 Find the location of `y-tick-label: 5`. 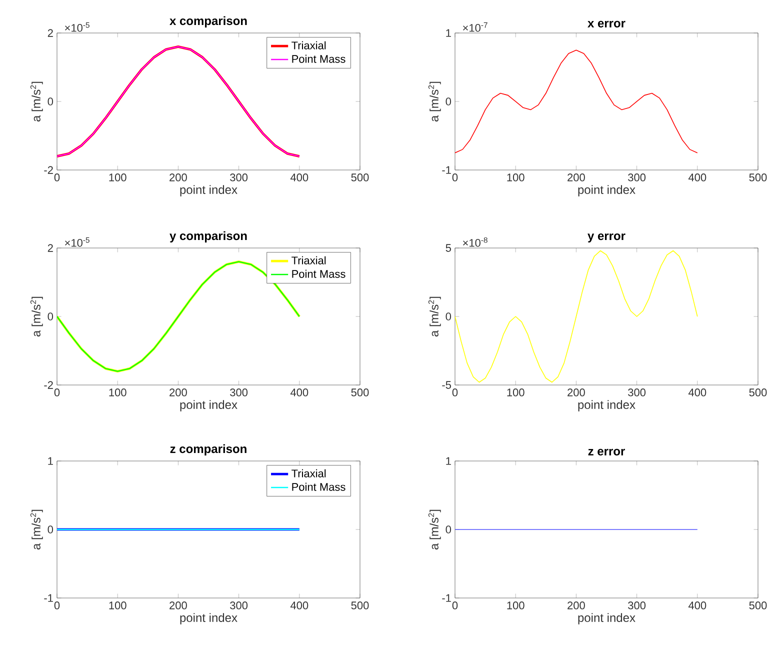

y-tick-label: 5 is located at coordinates (448, 248).